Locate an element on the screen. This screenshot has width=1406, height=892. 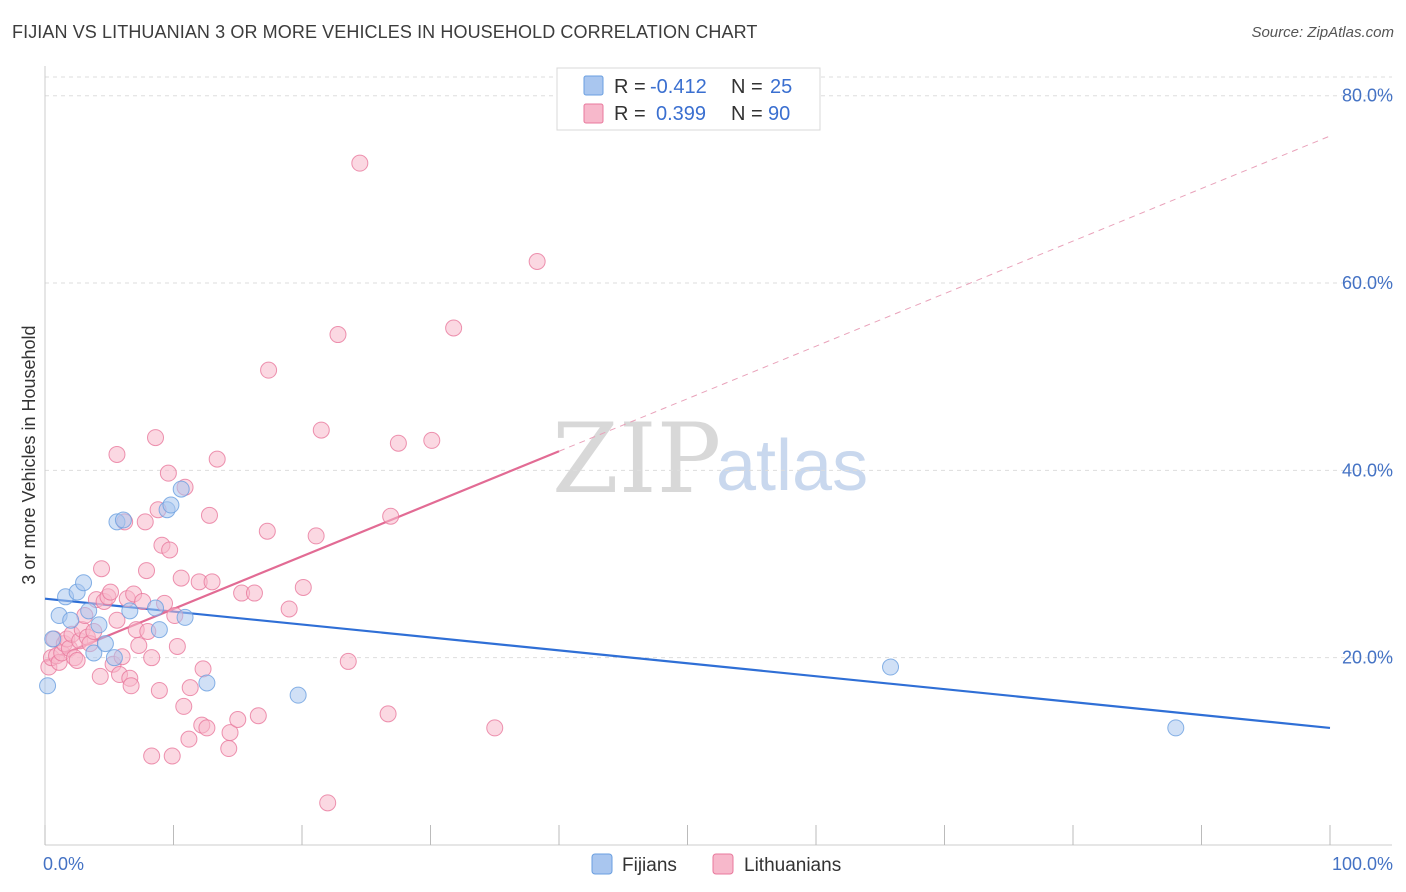
legend-r-label-fijians: R = is located at coordinates (630, 87).